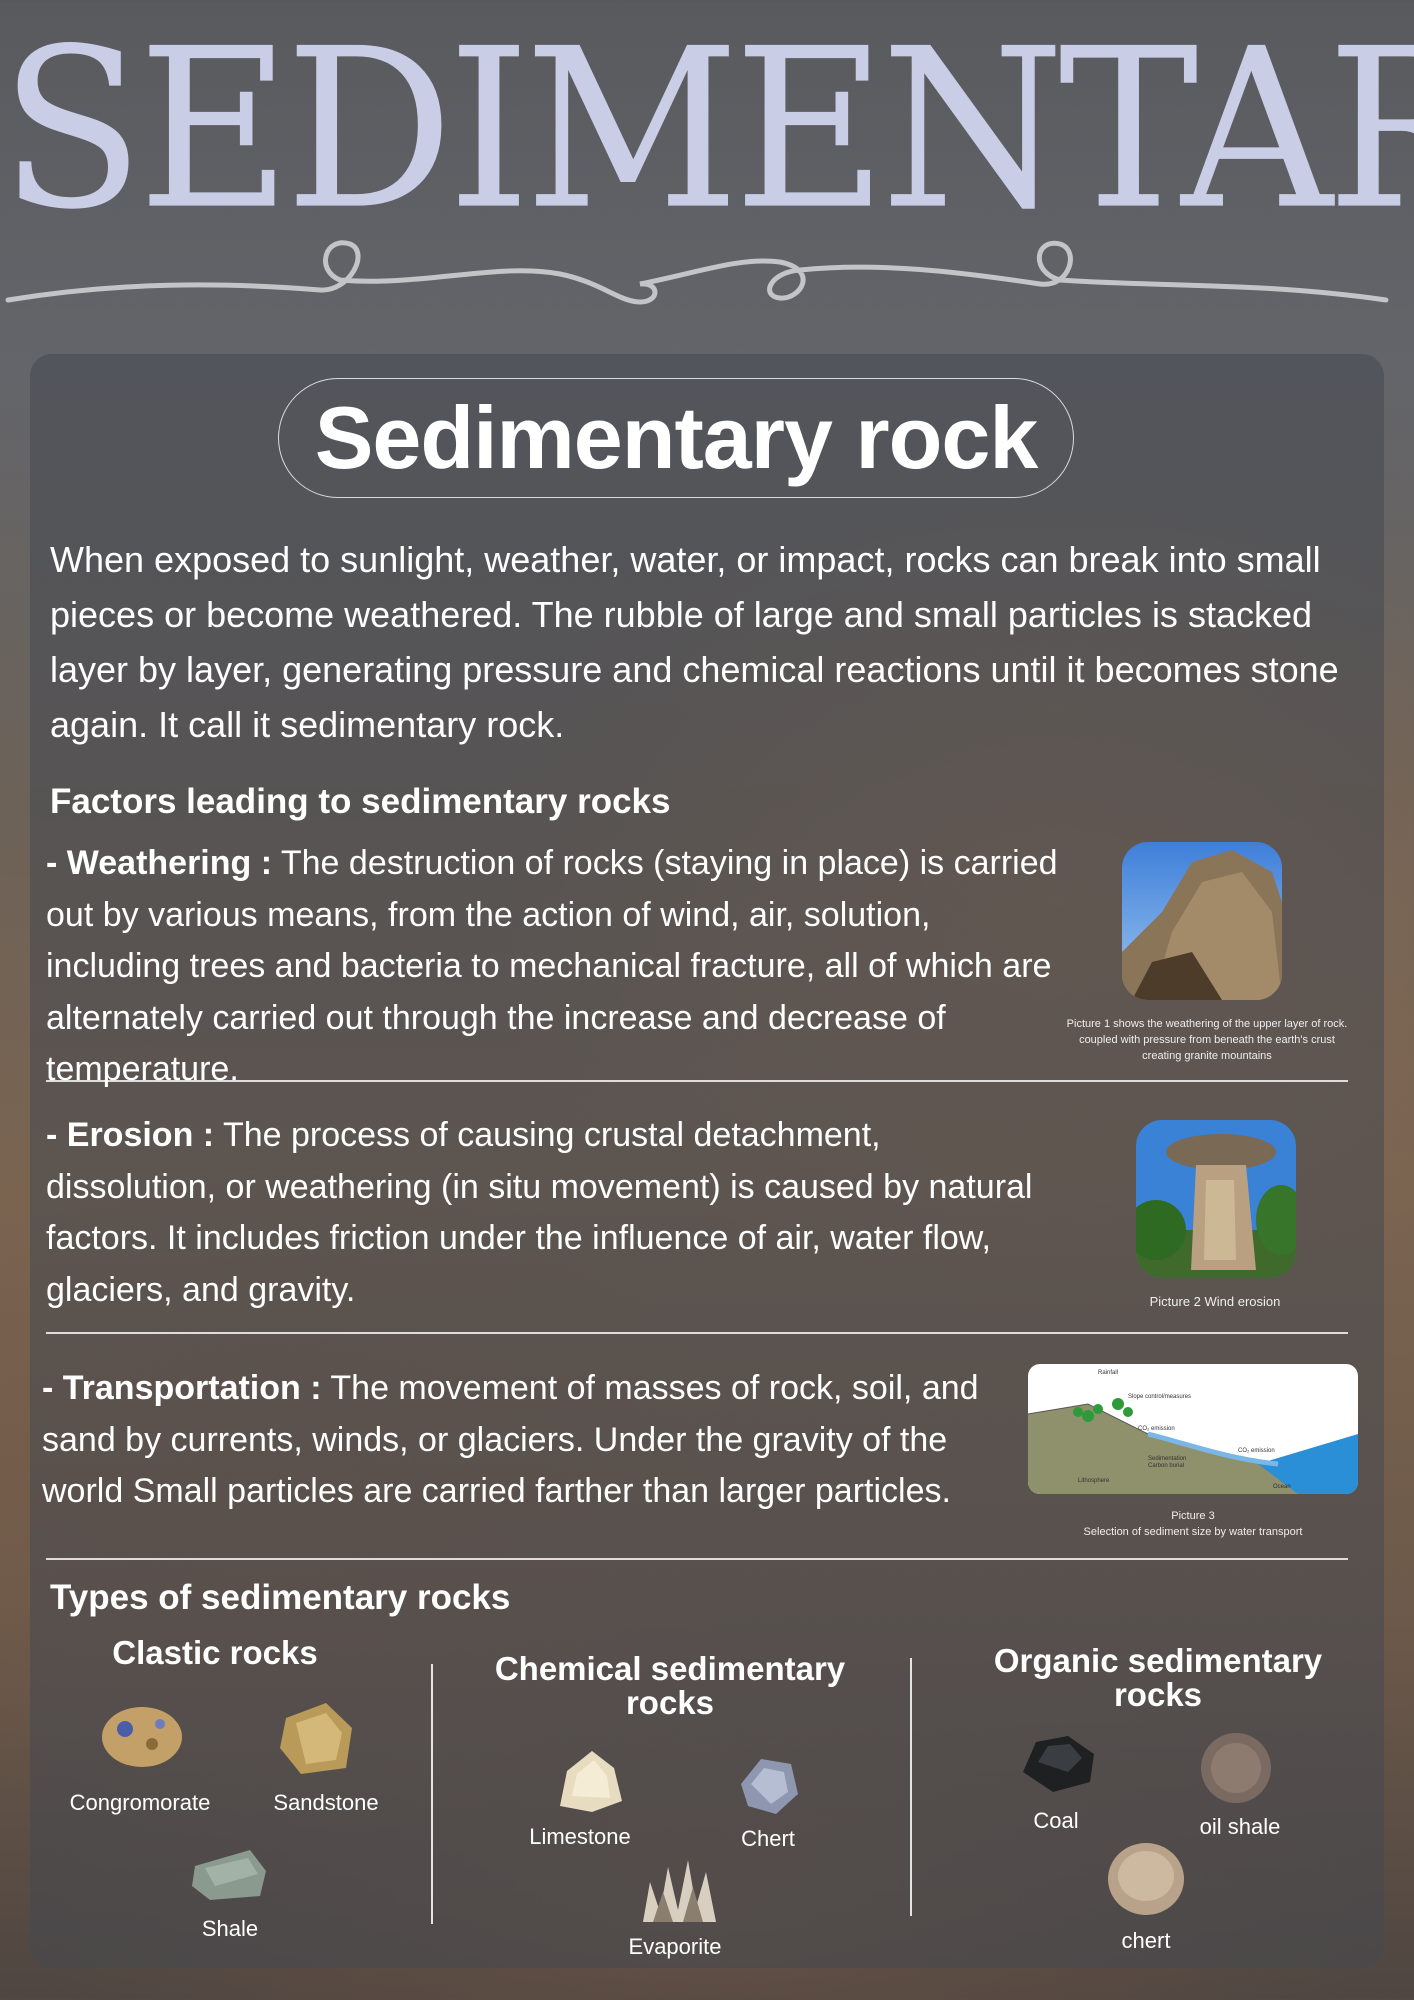 Image resolution: width=1414 pixels, height=2000 pixels. What do you see at coordinates (159, 863) in the screenshot?
I see `weathering-term: - Weathering :` at bounding box center [159, 863].